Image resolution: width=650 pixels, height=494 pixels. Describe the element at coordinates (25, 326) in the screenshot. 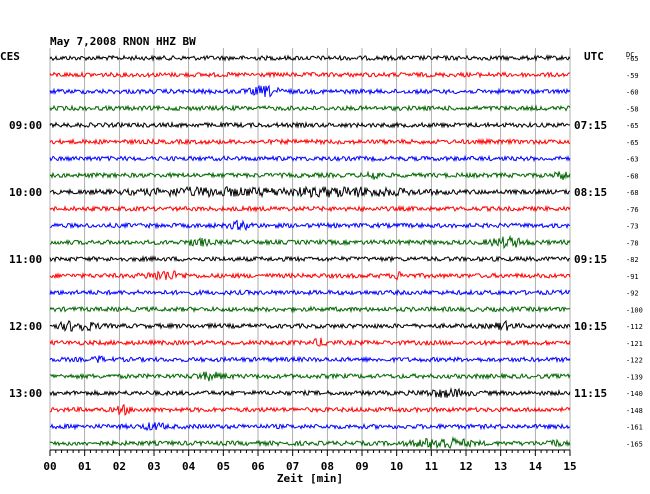

I see `left-time-label: 12:00` at that location.